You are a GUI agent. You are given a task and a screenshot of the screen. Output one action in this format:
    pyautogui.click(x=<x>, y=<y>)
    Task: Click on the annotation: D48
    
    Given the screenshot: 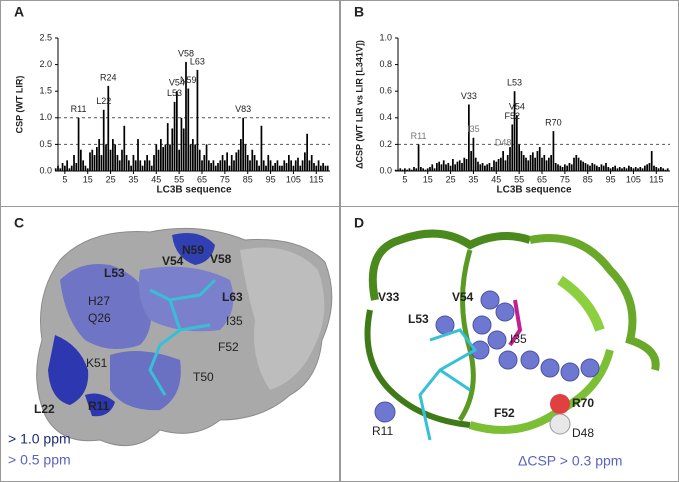 What is the action you would take?
    pyautogui.click(x=503, y=142)
    